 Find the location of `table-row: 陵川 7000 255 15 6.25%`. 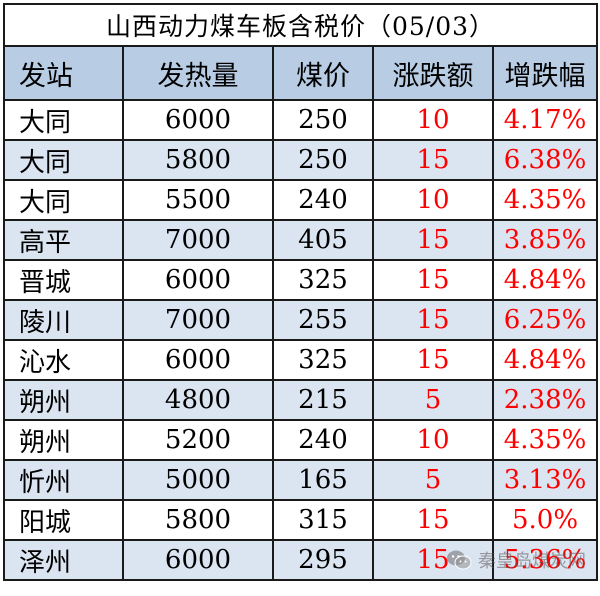

table-row: 陵川 7000 255 15 6.25% is located at coordinates (301, 320).